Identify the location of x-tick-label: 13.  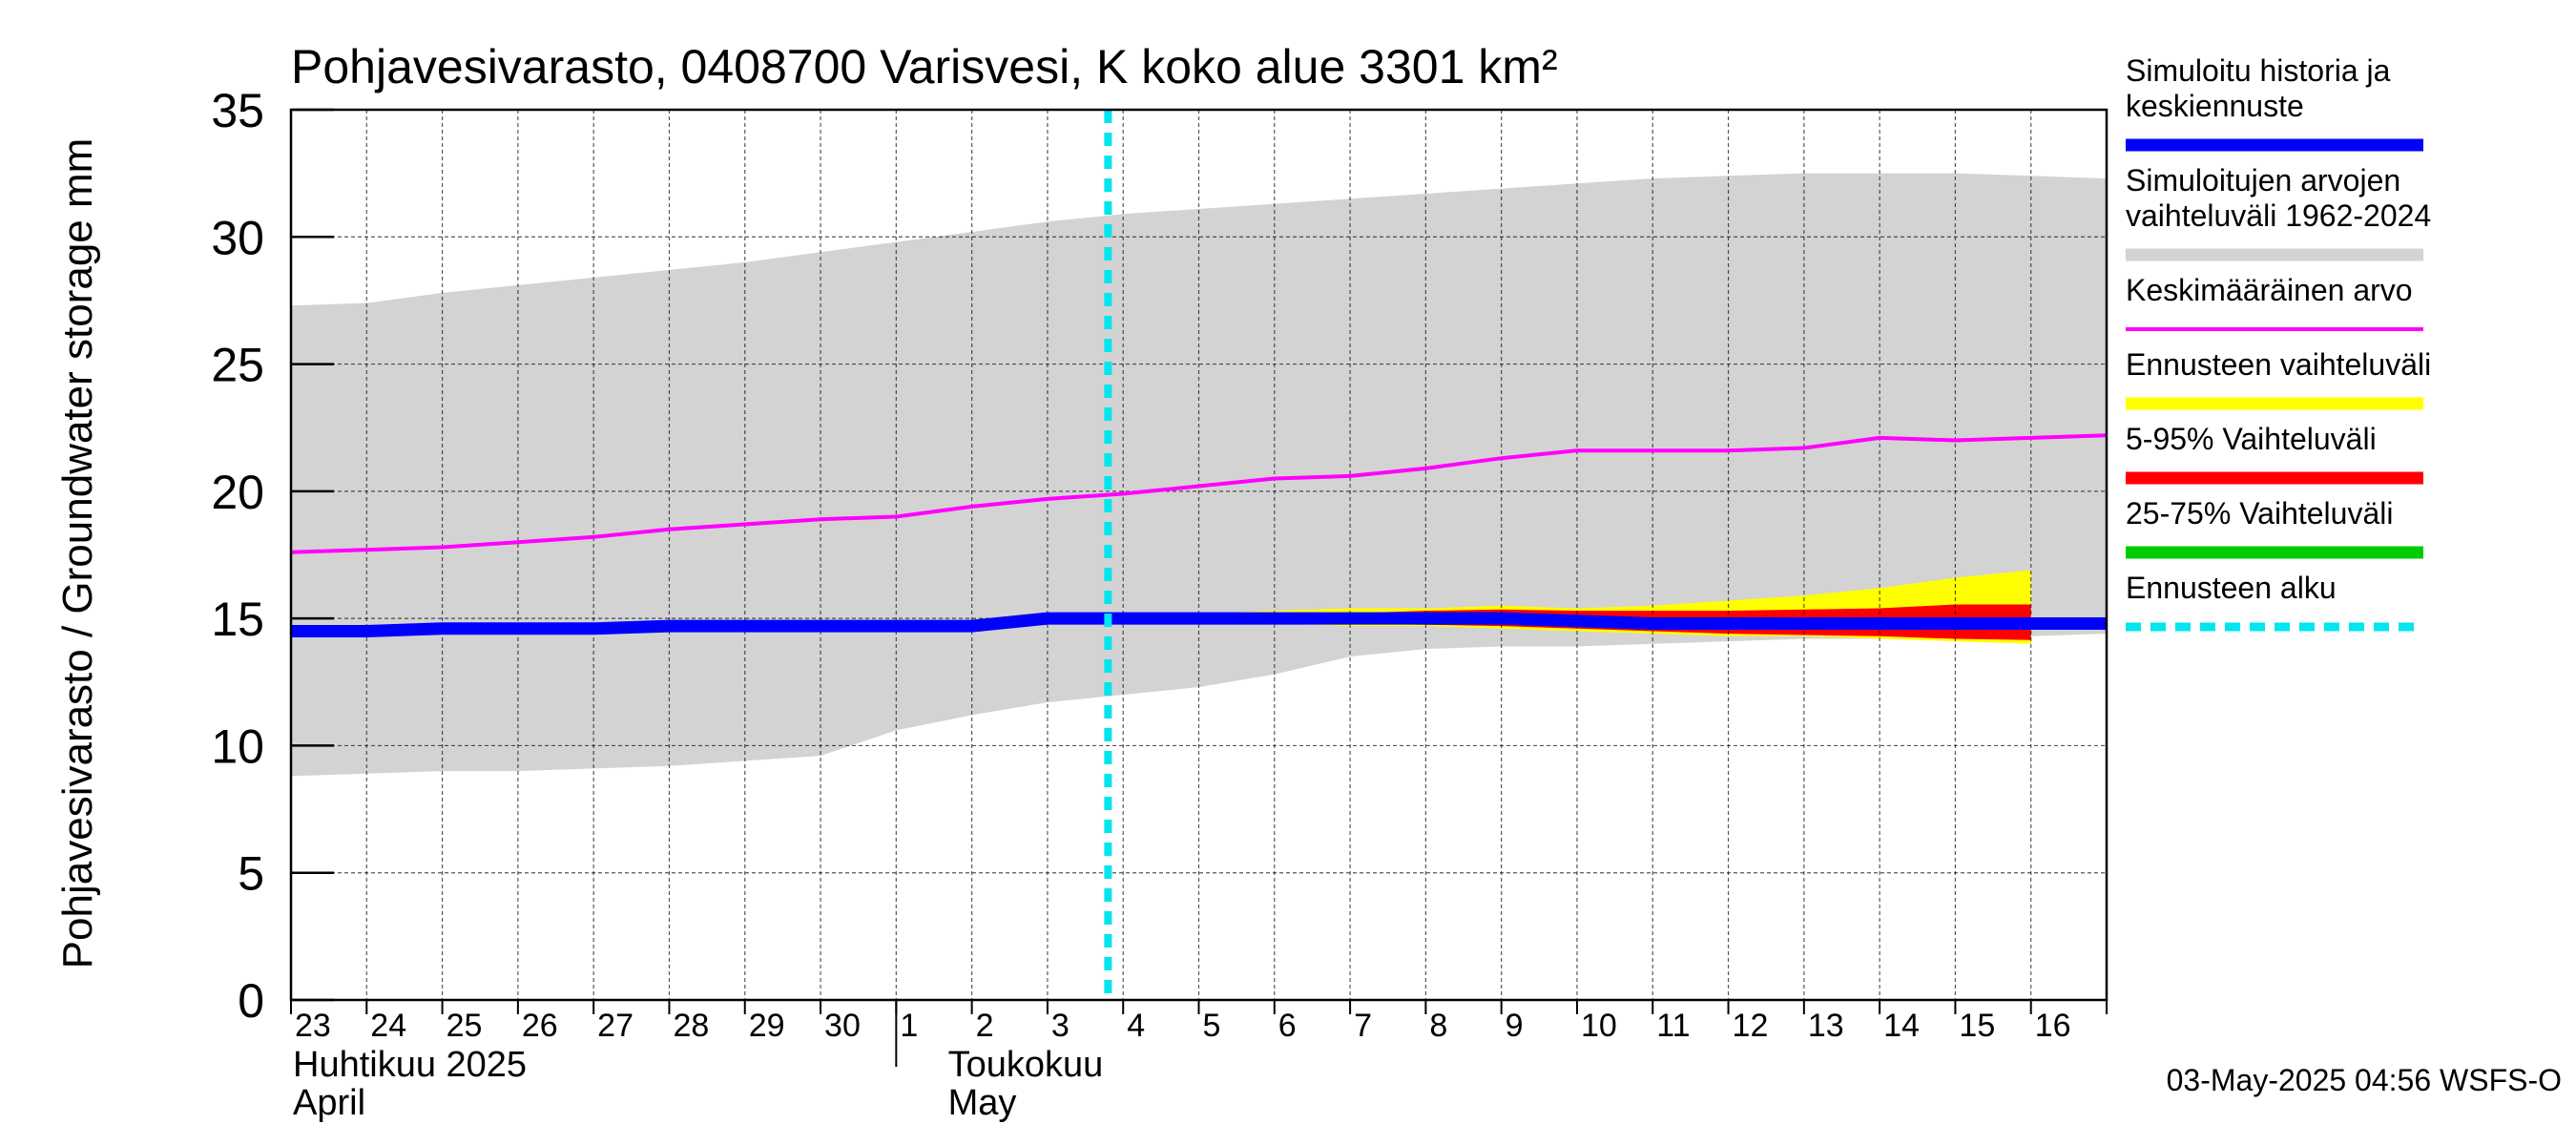
(1826, 1026).